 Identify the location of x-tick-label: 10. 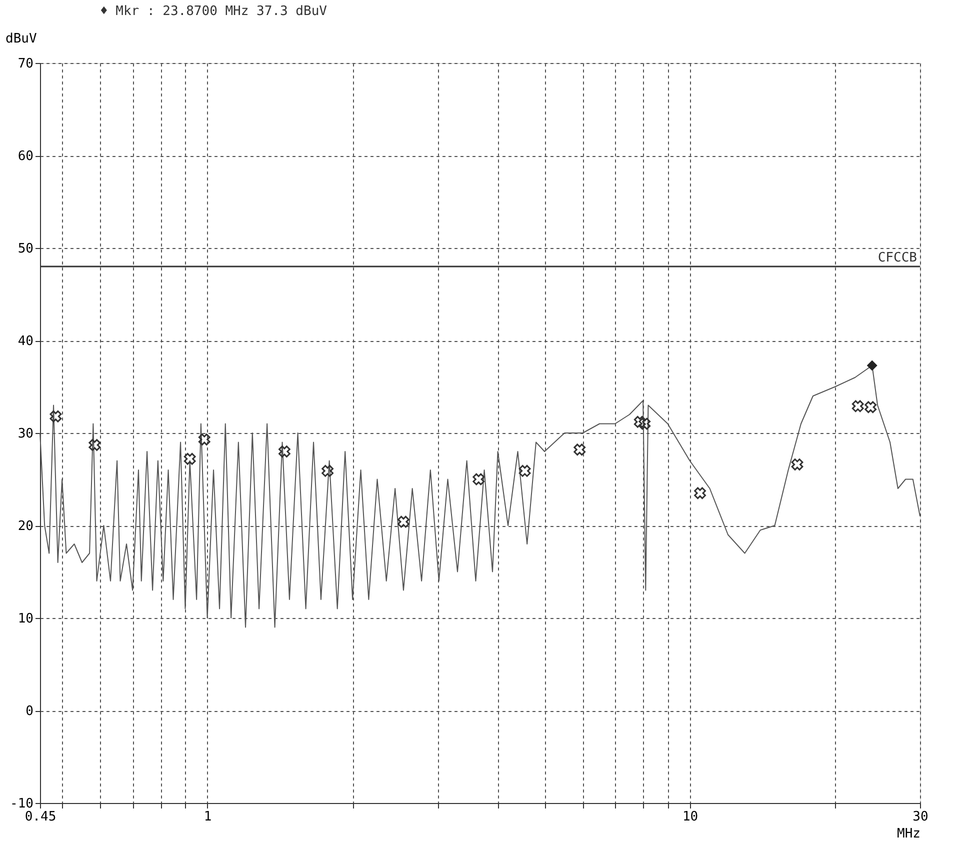
(690, 817).